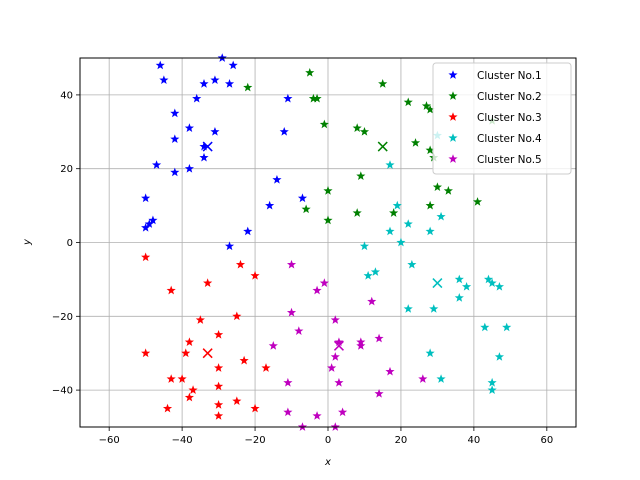 The height and width of the screenshot is (480, 640). I want to click on legend-label: Cluster No.4, so click(509, 139).